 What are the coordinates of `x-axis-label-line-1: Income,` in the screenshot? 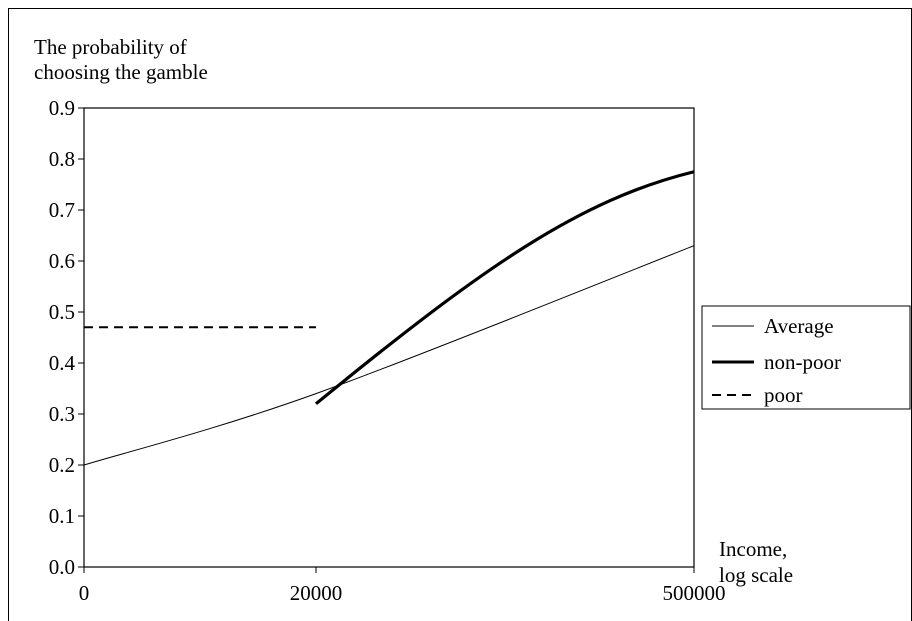 It's located at (753, 549).